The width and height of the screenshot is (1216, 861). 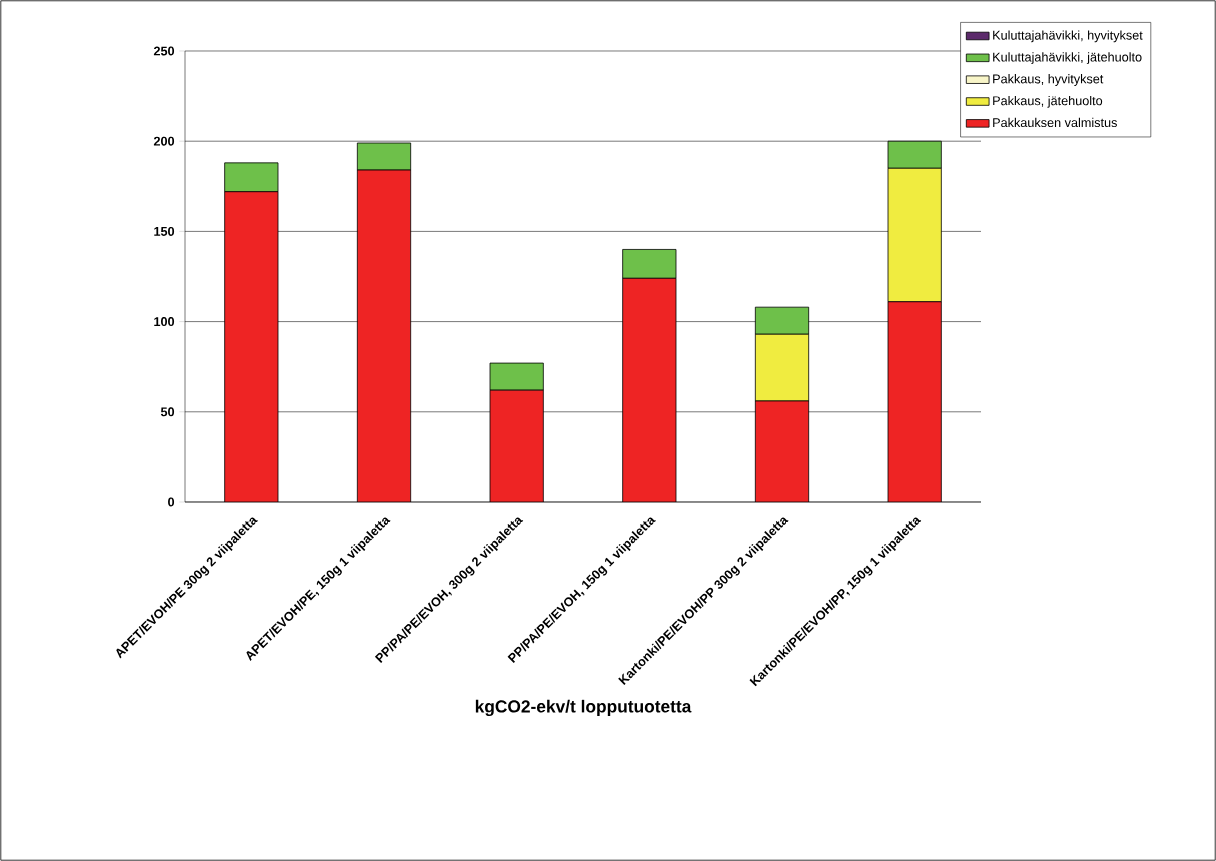 What do you see at coordinates (164, 231) in the screenshot?
I see `y-tick-label: 150` at bounding box center [164, 231].